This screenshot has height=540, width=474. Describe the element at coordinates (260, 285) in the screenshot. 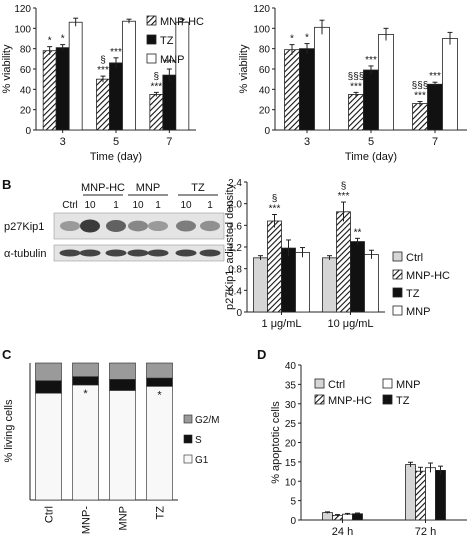

I see `bar-ctrl-1-g-ml` at that location.